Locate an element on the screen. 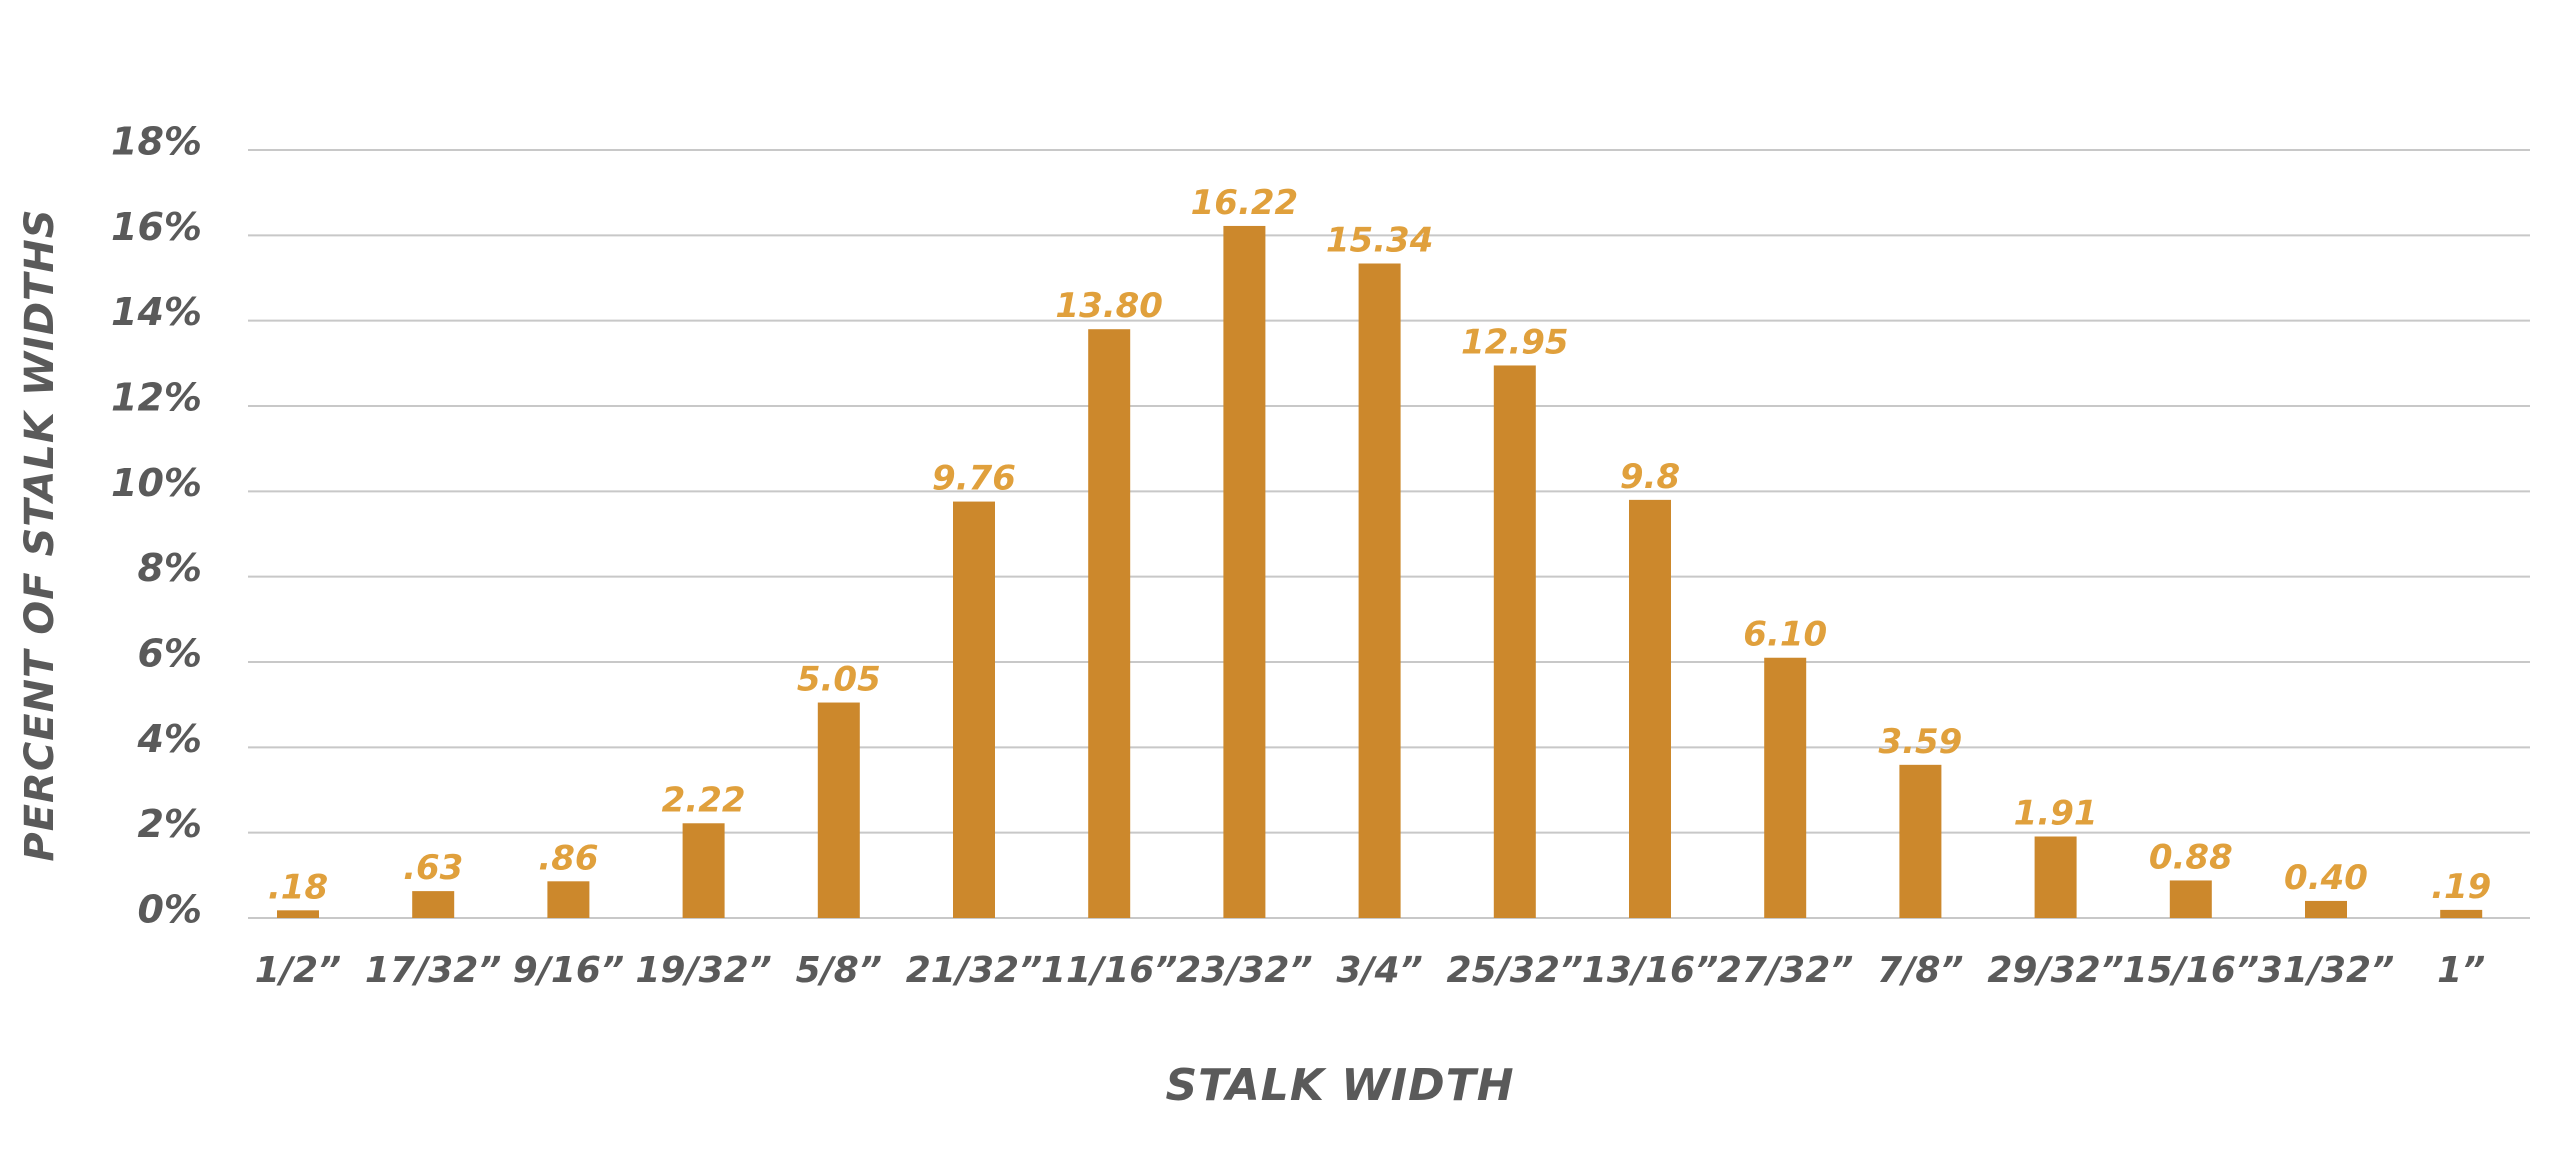  value-label: 9.8 is located at coordinates (1650, 477).